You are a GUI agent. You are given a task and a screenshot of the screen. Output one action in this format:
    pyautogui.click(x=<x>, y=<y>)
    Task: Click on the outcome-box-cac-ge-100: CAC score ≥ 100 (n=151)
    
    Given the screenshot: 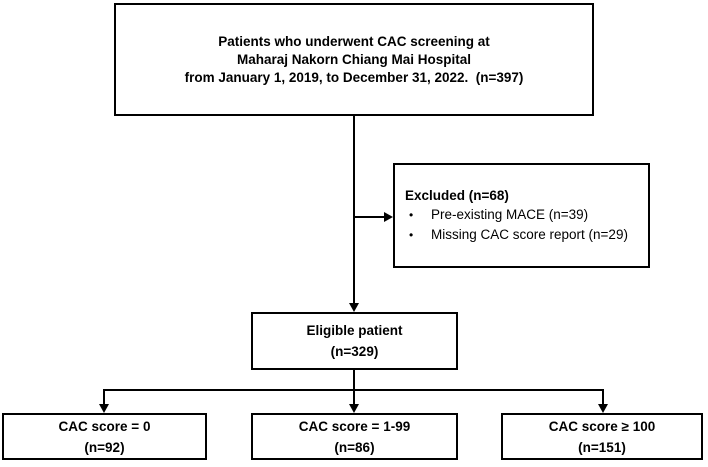 What is the action you would take?
    pyautogui.click(x=602, y=436)
    